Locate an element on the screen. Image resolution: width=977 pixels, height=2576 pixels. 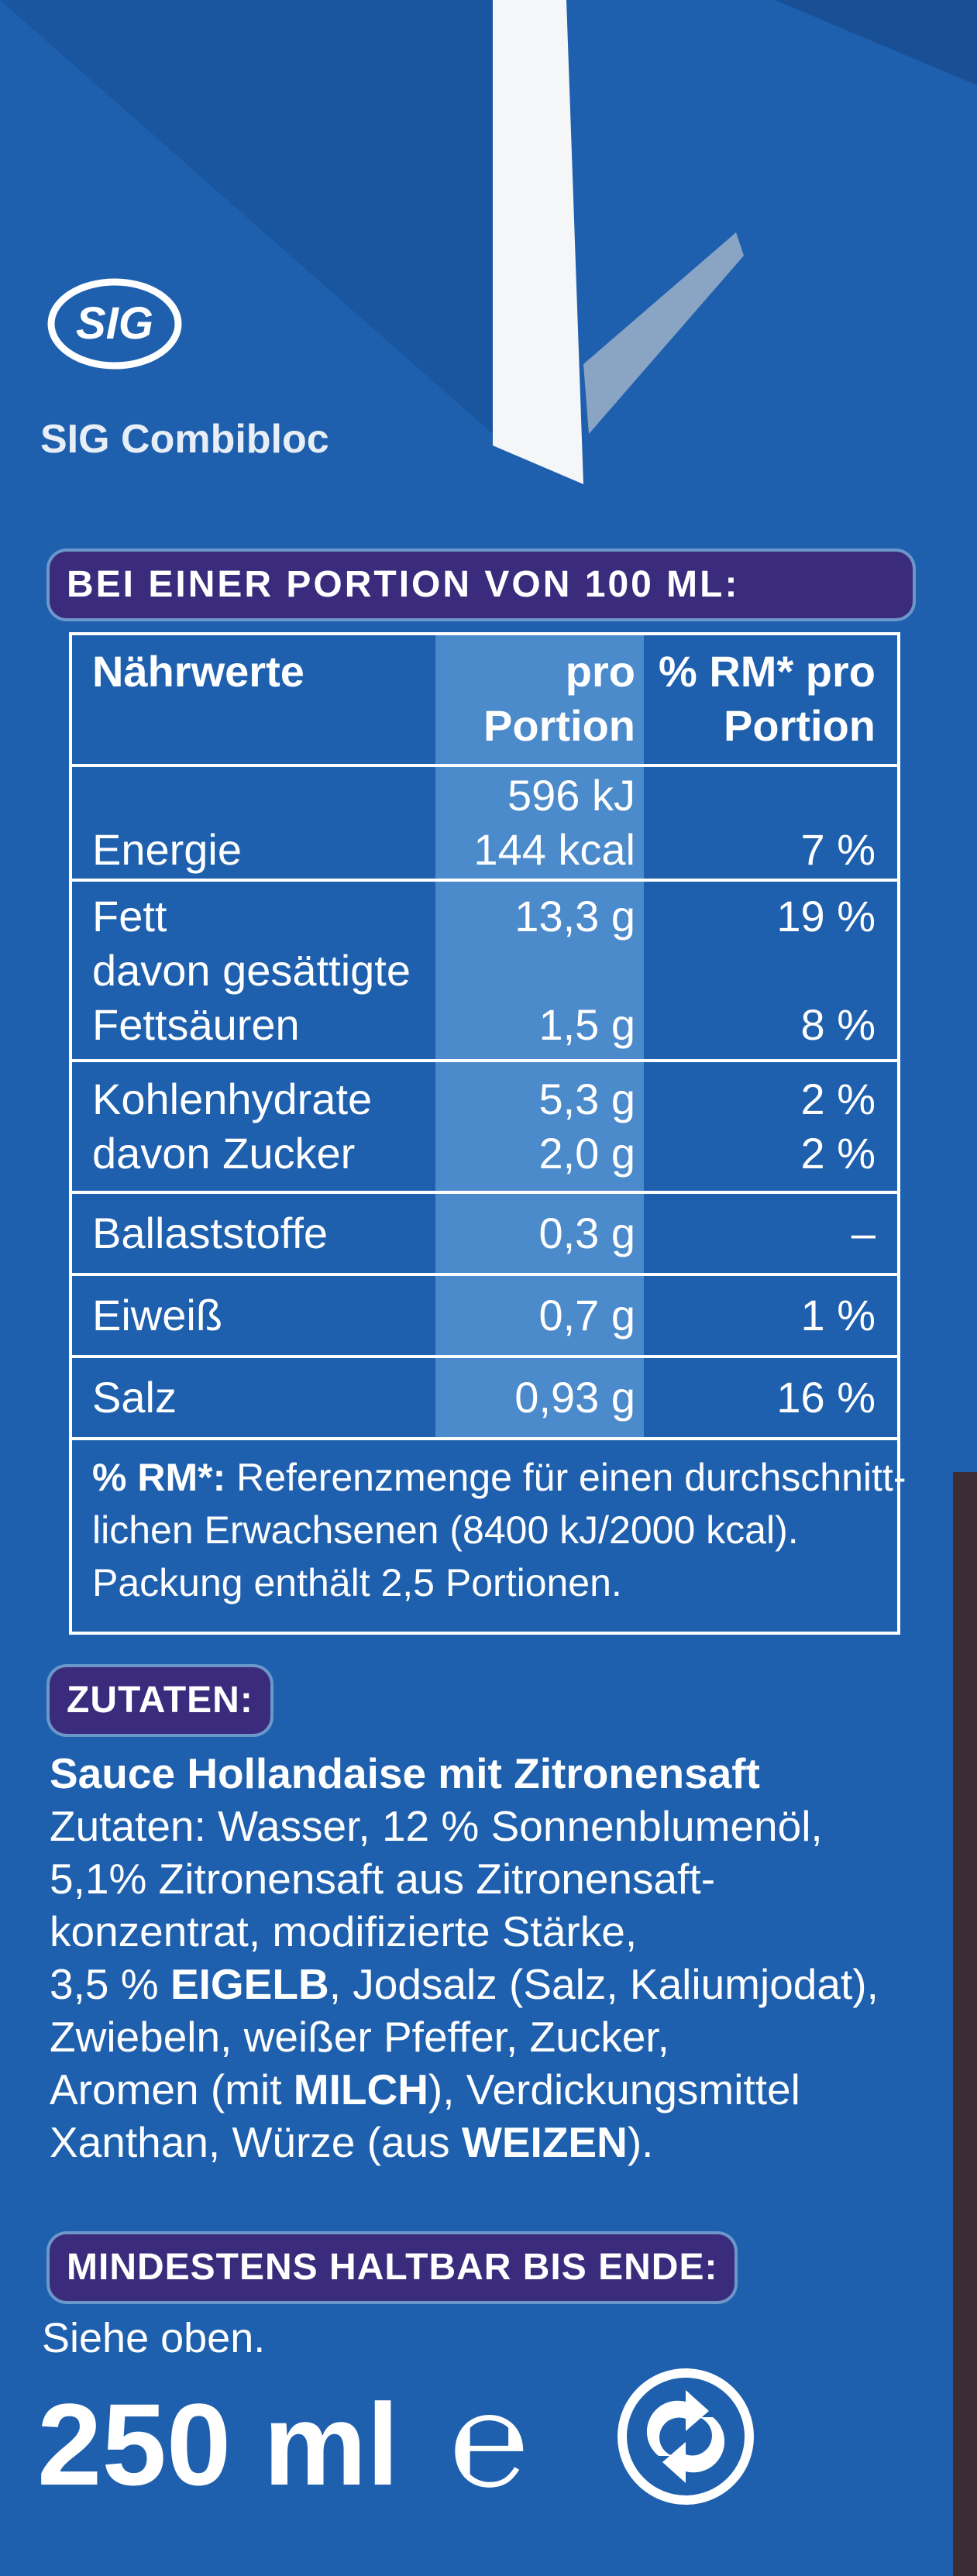
nutrient-amount: 0,93 g is located at coordinates (539, 1398).